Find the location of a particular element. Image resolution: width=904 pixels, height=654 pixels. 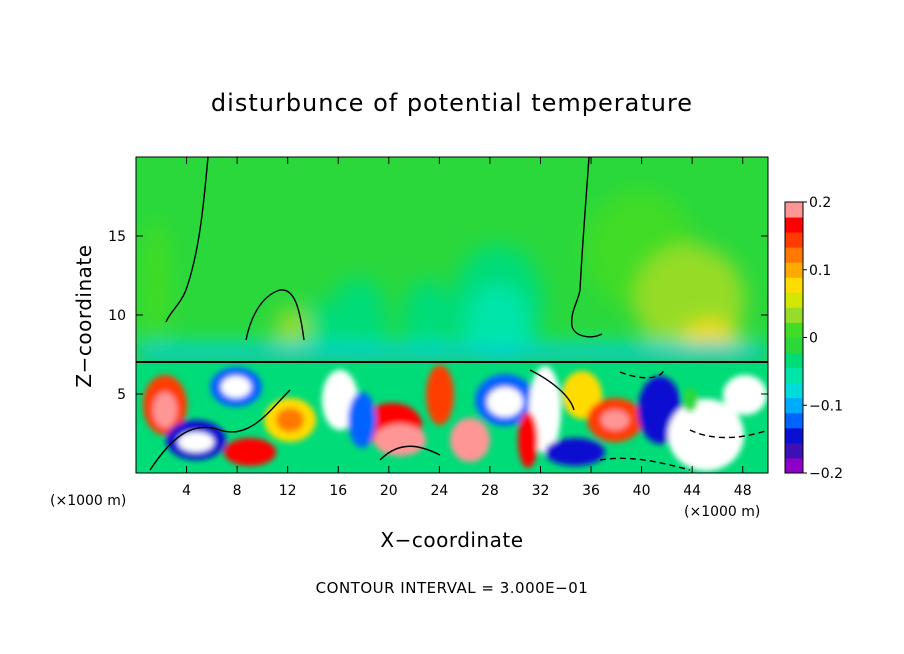

x-tick-label: 24 is located at coordinates (439, 491).